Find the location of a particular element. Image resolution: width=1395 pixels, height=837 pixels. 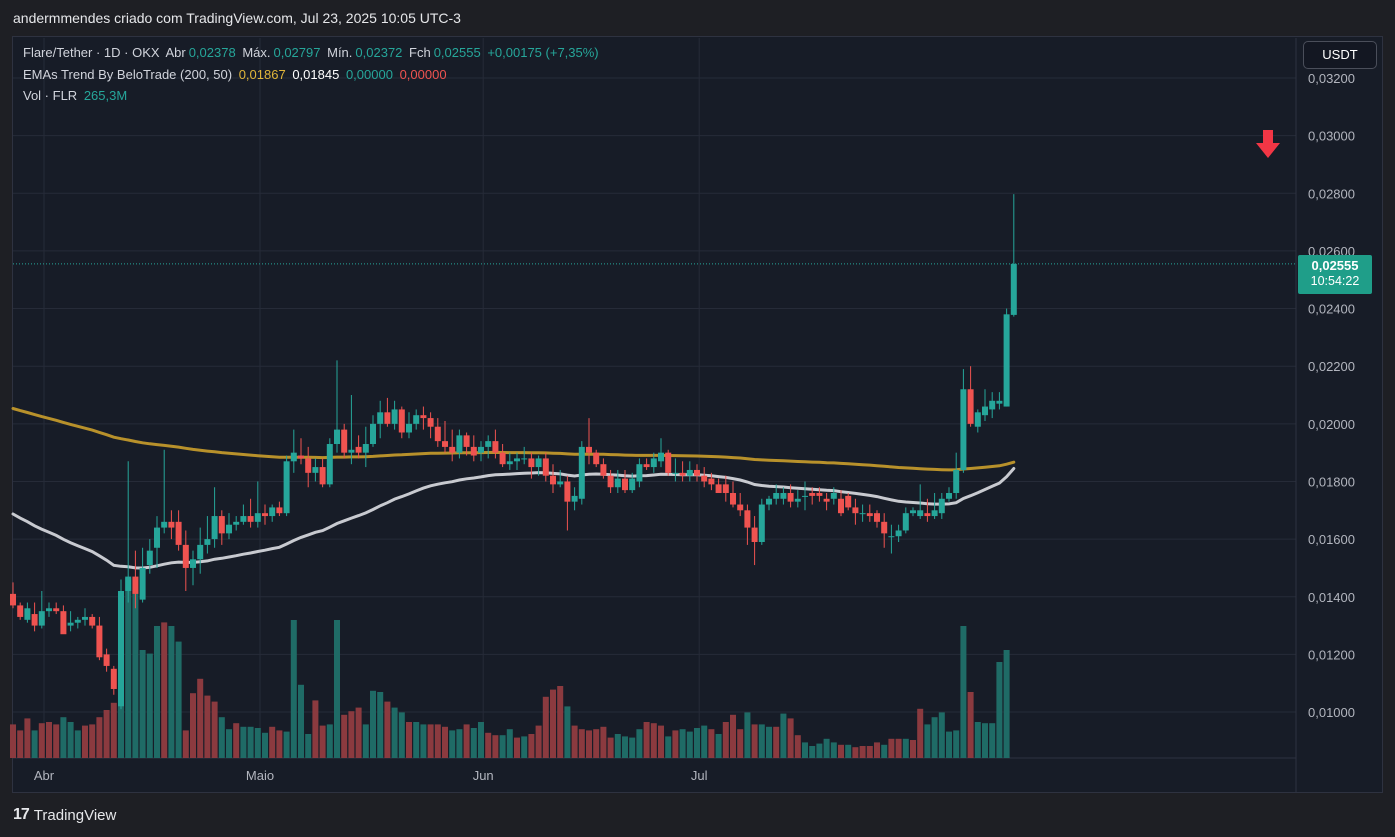

ema200-line is located at coordinates (513, 439).